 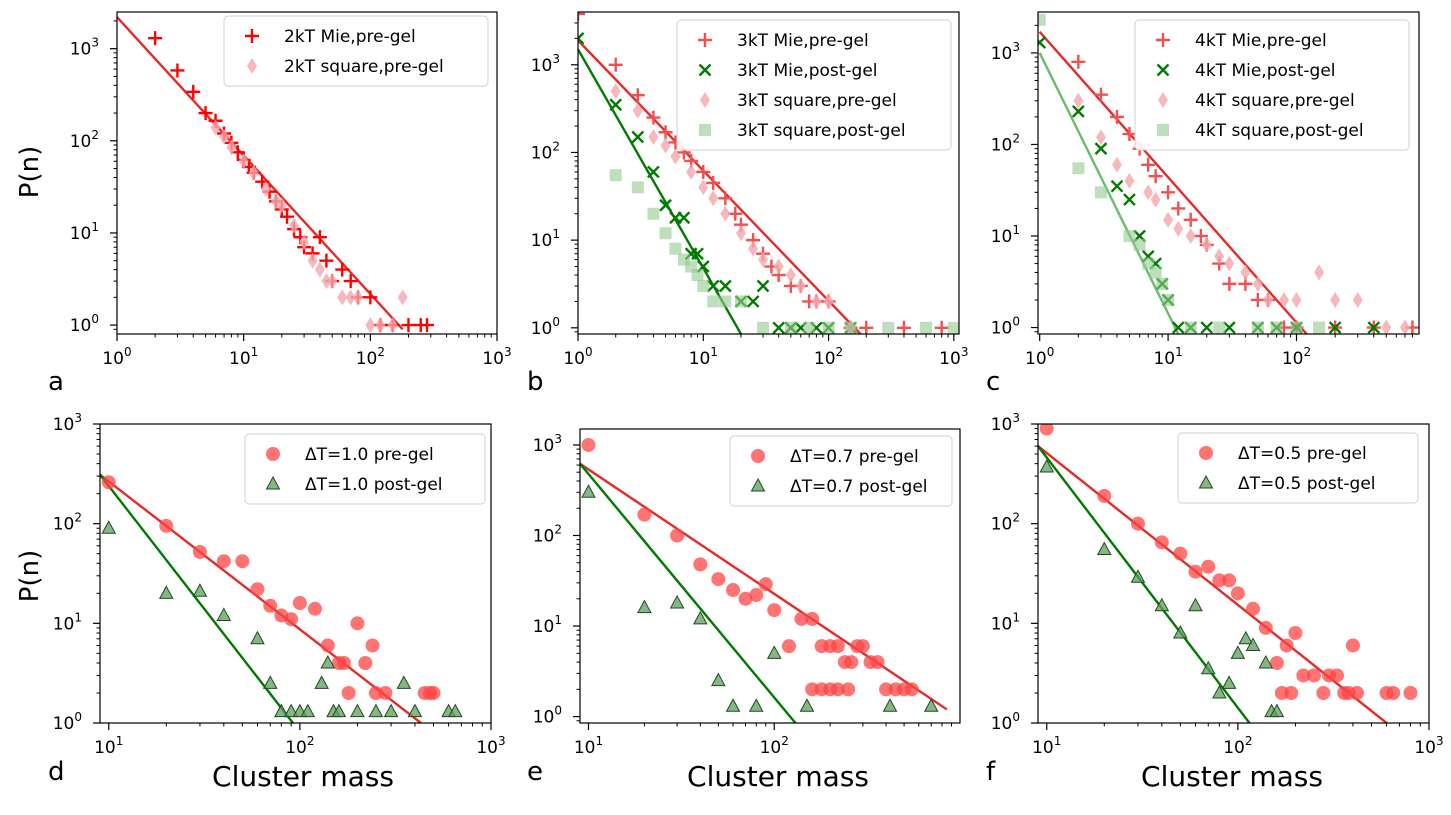 What do you see at coordinates (356, 51) in the screenshot?
I see `legend-box-a` at bounding box center [356, 51].